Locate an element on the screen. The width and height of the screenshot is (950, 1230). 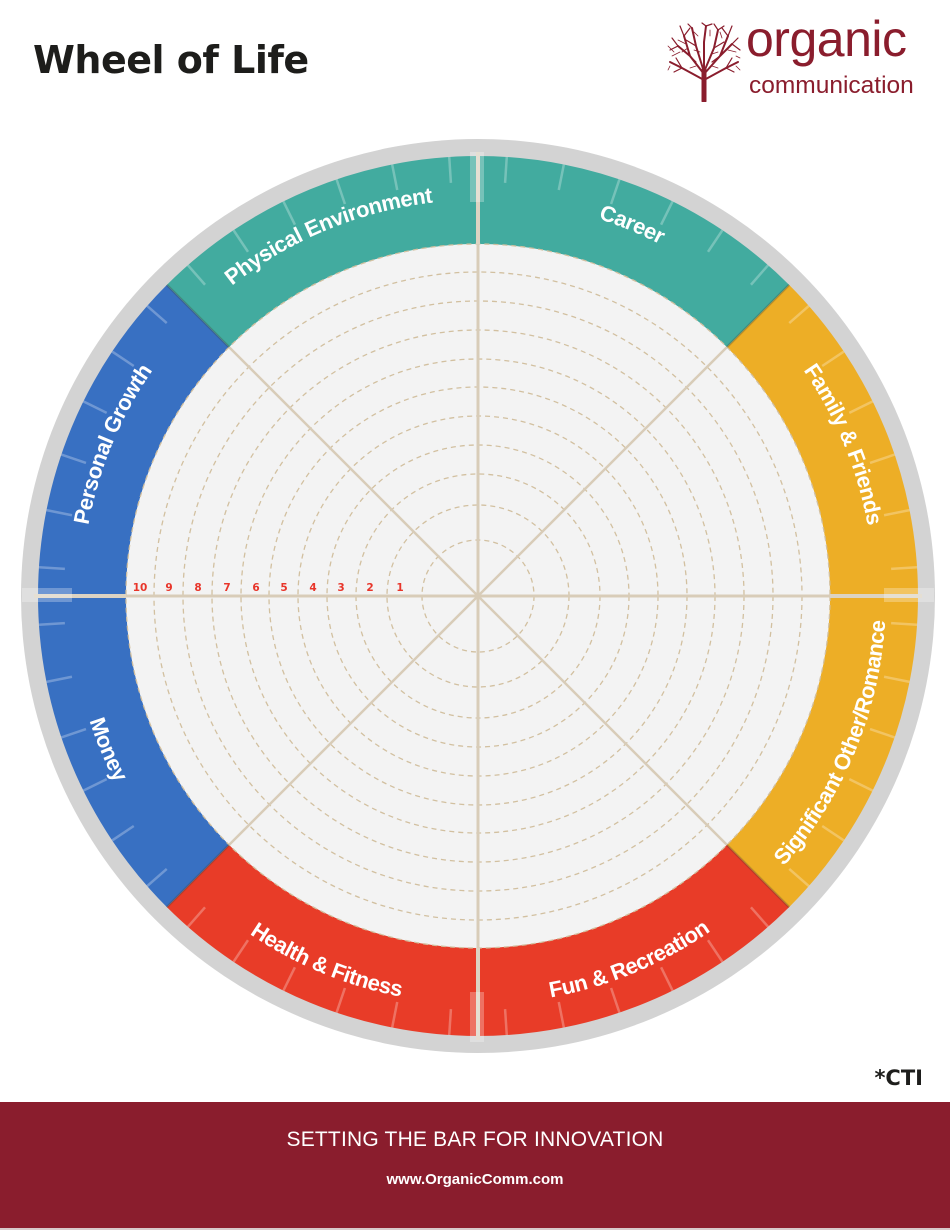
scale-label: 10 is located at coordinates (140, 588).